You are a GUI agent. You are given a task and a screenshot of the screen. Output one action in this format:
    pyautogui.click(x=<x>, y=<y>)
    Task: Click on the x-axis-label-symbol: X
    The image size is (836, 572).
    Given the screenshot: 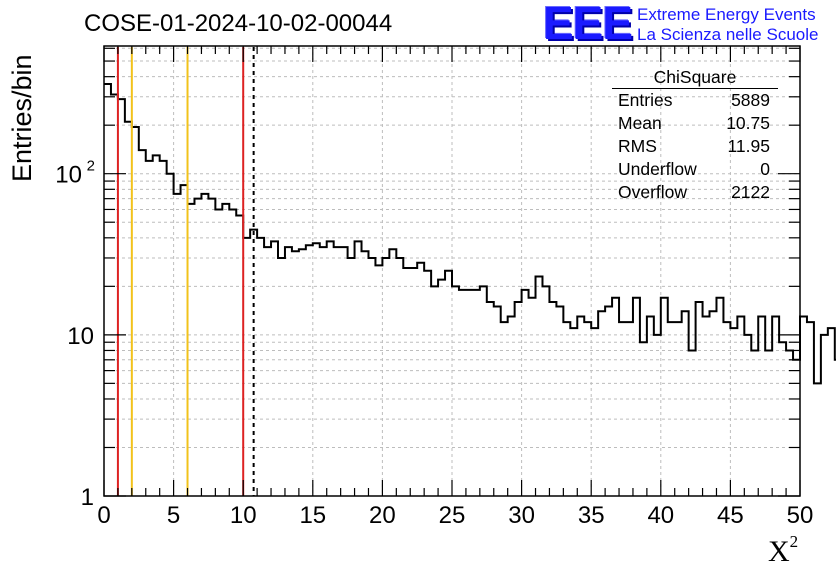 What is the action you would take?
    pyautogui.click(x=779, y=551)
    